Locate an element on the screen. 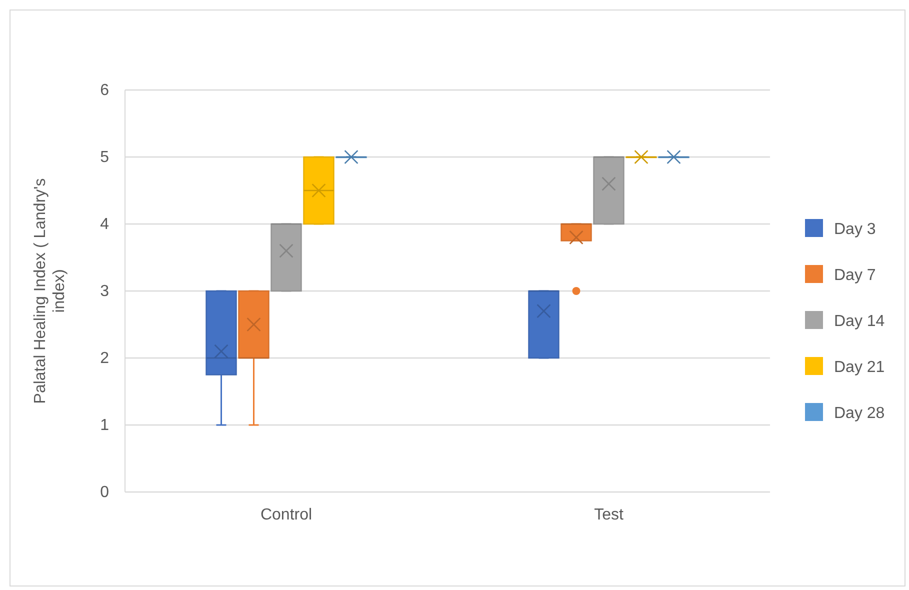  y-tick-label: 5 is located at coordinates (105, 157).